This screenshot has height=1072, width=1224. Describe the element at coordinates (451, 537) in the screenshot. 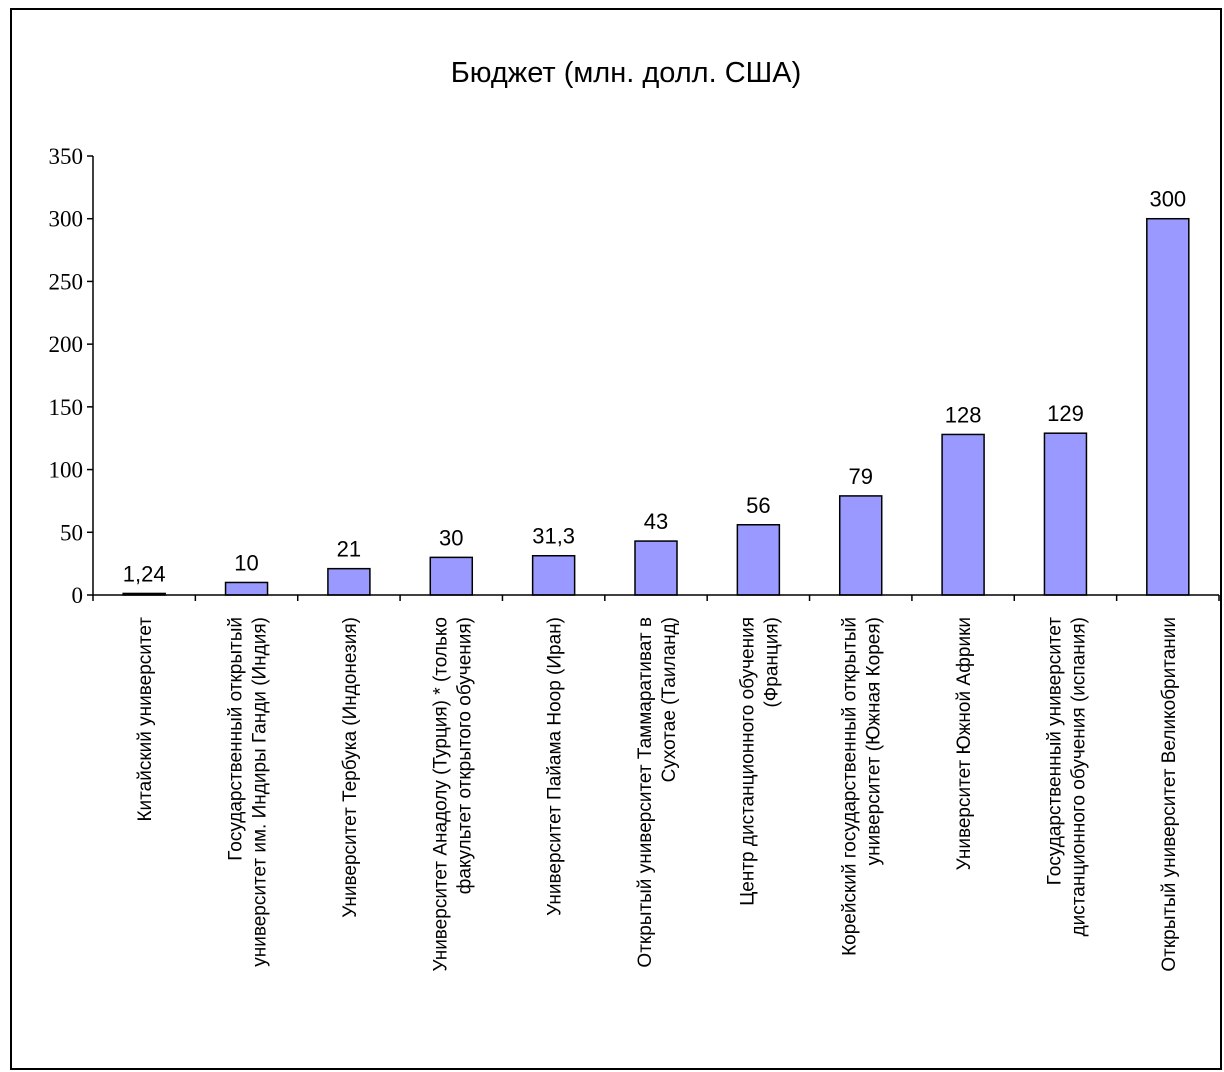

I see `data-label: 30` at that location.